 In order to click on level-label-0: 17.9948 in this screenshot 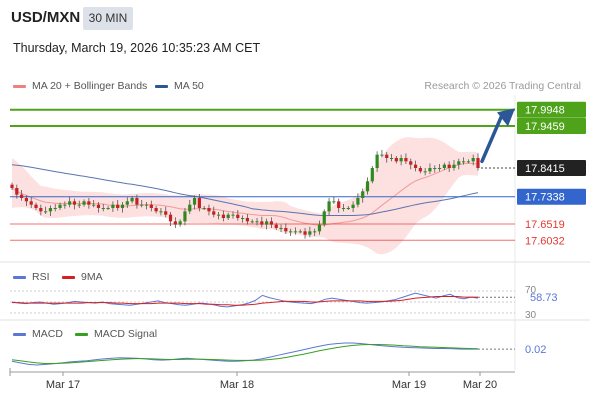, I will do `click(545, 111)`.